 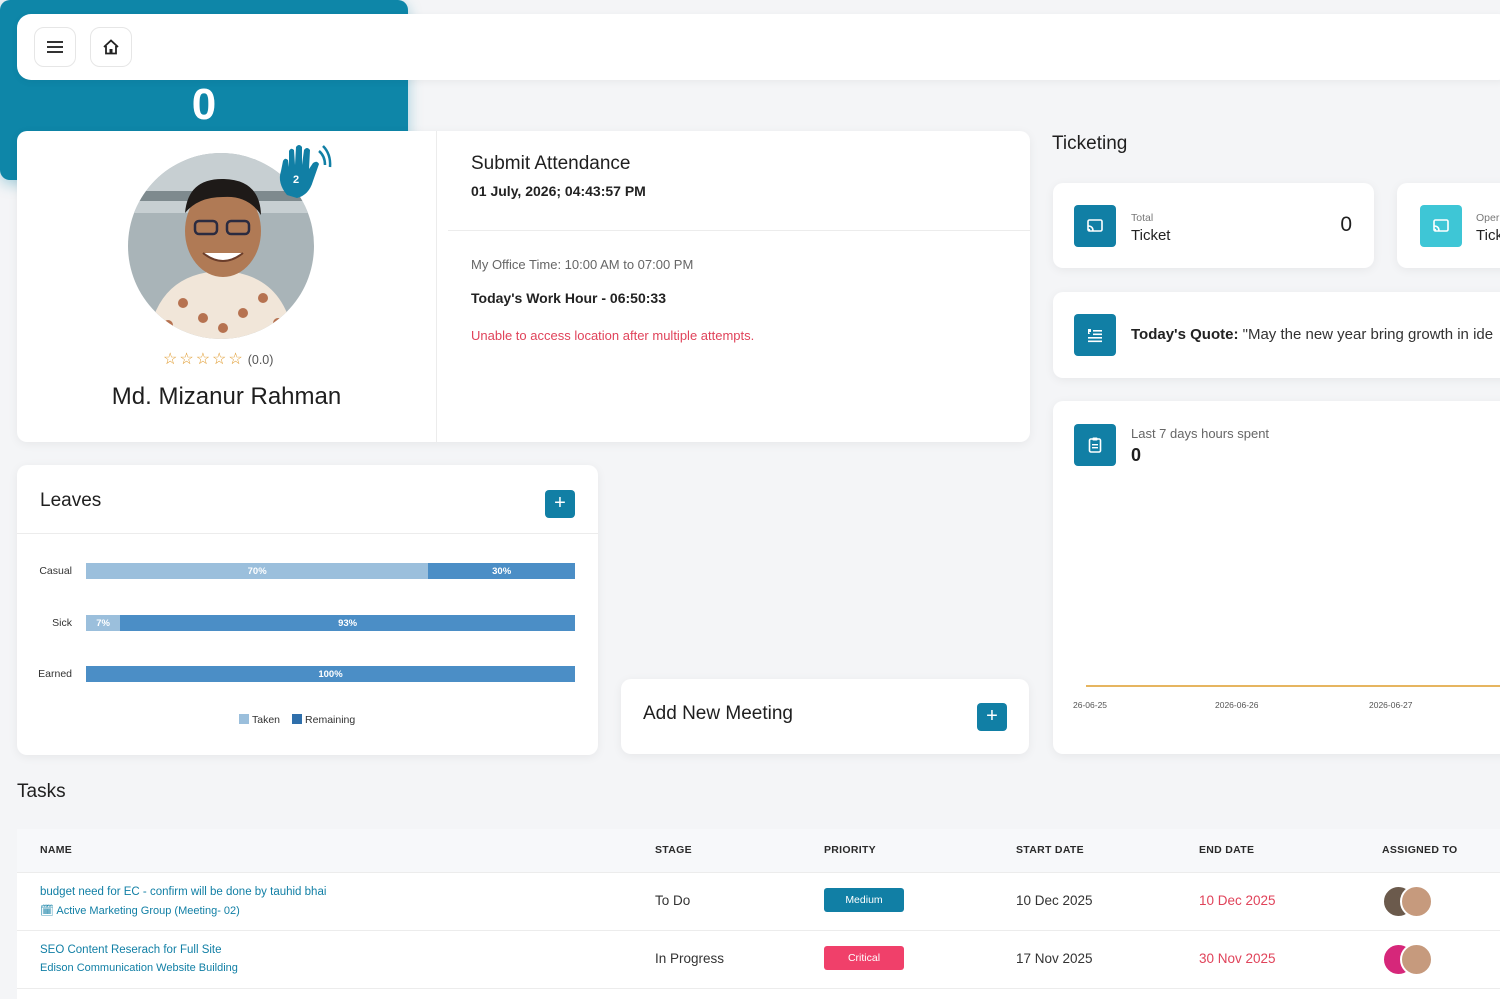 I want to click on col-priority: PRIORITY, so click(x=850, y=850).